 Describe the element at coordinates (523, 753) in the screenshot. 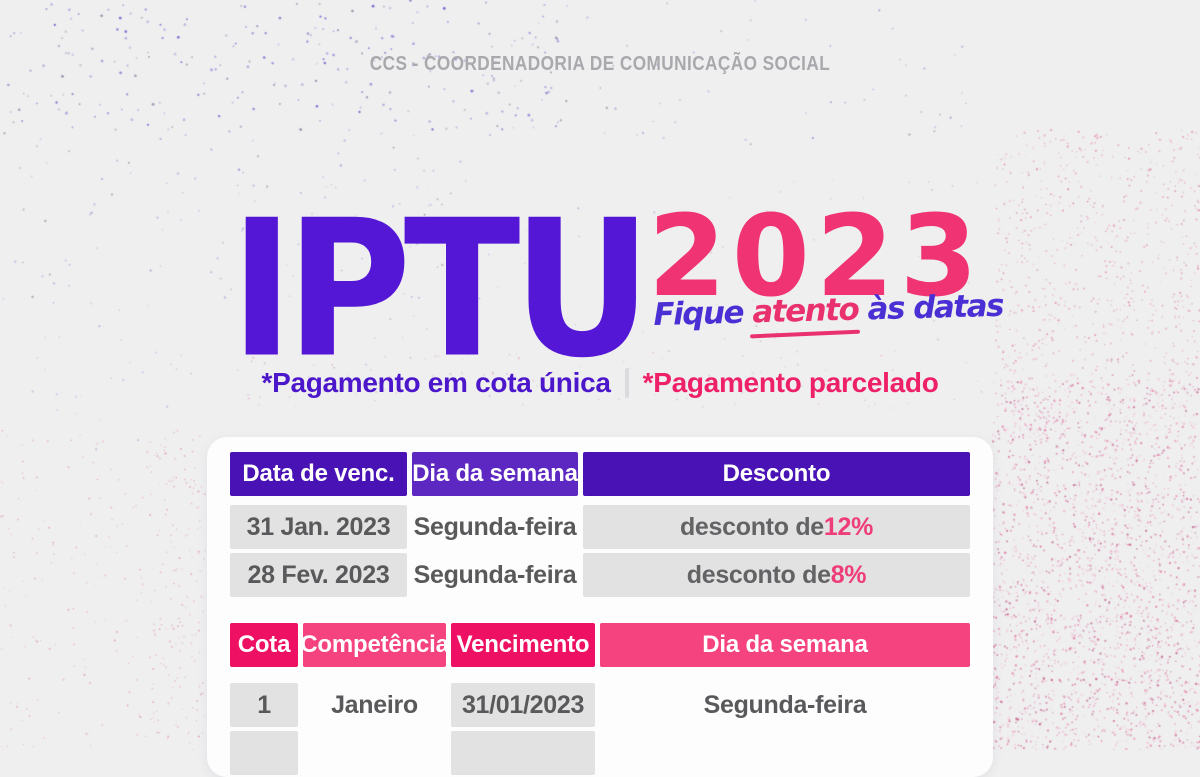

I see `vencimento-cell` at that location.